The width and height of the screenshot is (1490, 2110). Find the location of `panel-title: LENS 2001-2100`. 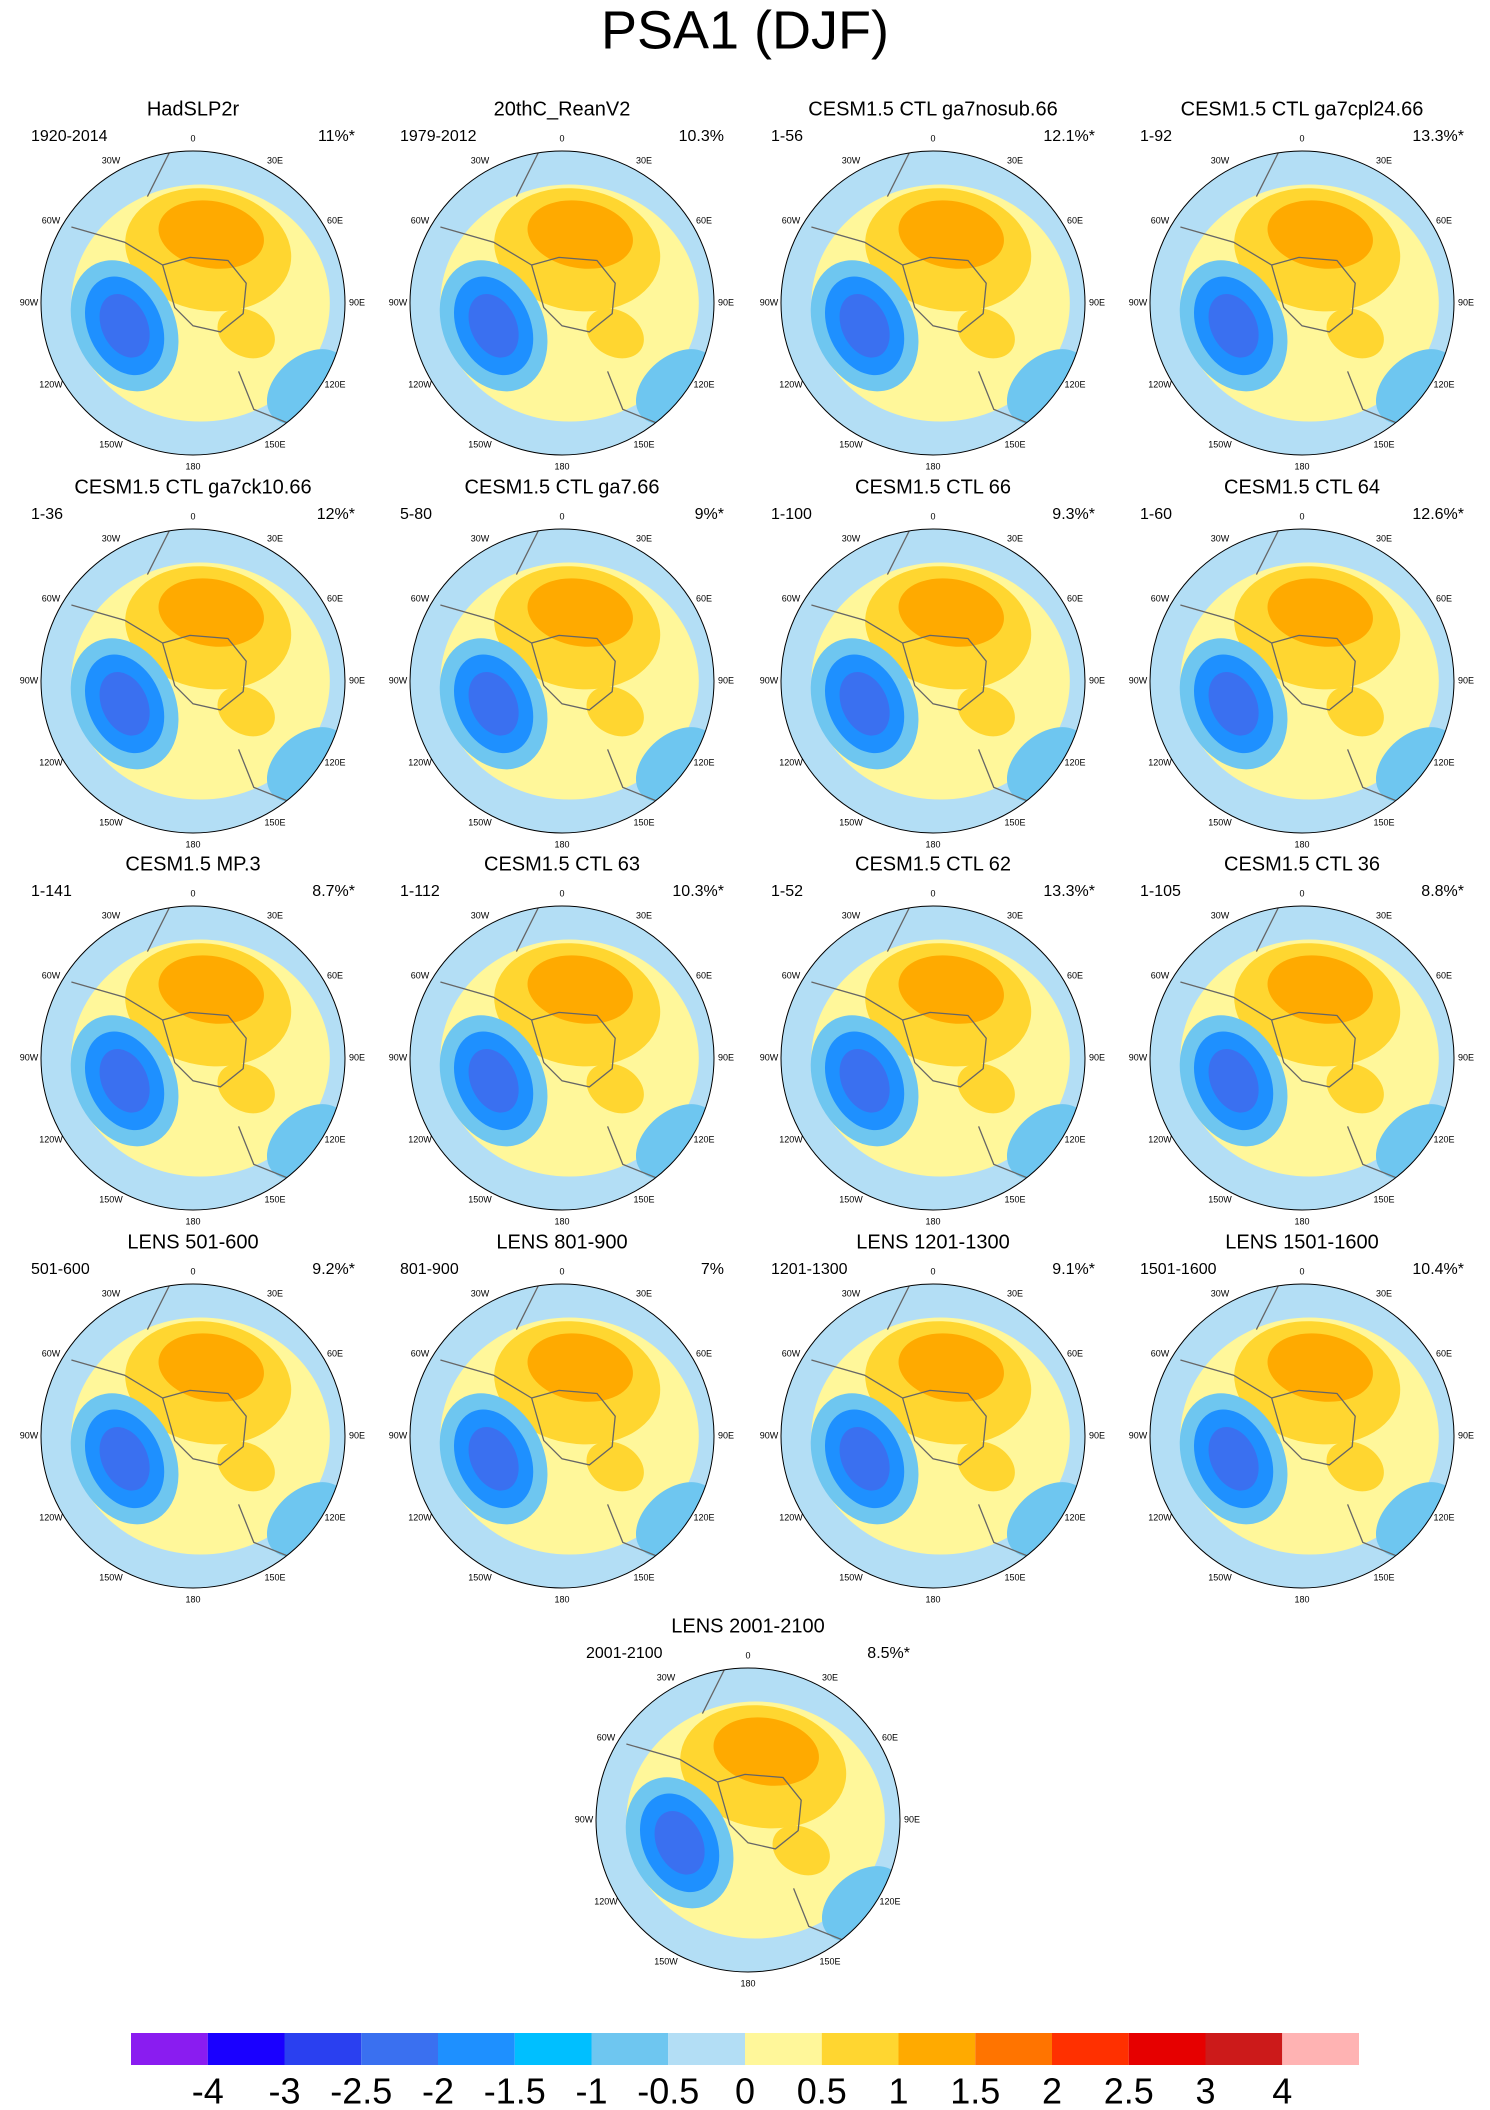

panel-title: LENS 2001-2100 is located at coordinates (747, 1626).